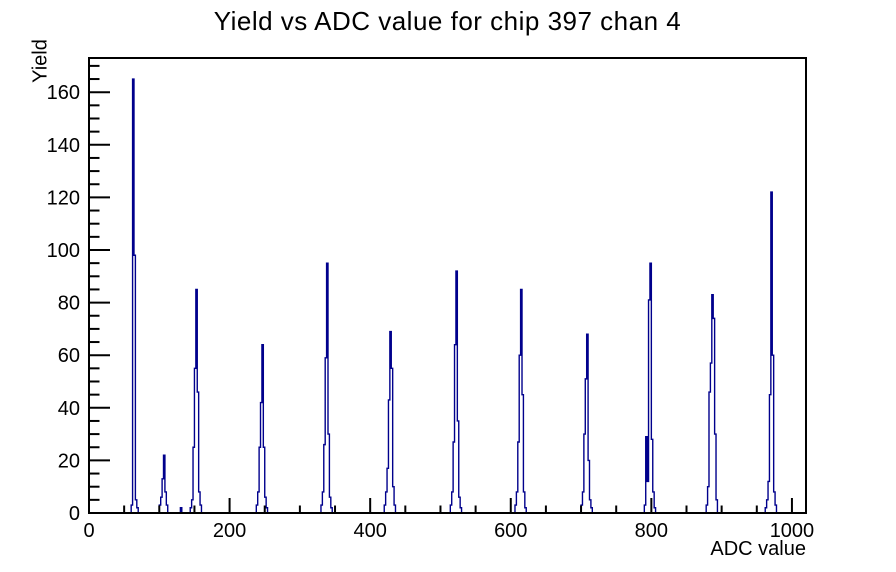  What do you see at coordinates (448, 520) in the screenshot?
I see `x-axis: 0 200 400 600 800 1000` at bounding box center [448, 520].